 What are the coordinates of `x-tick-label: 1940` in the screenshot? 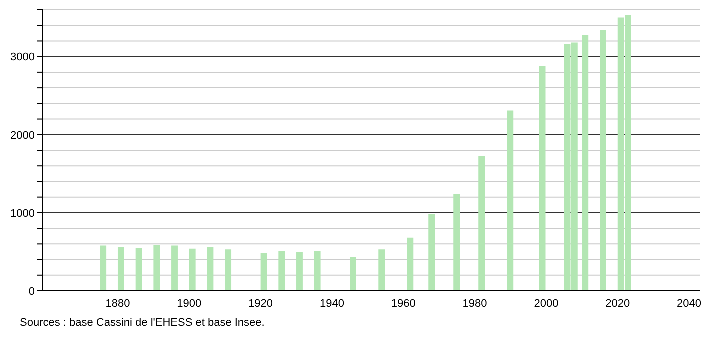 It's located at (332, 304).